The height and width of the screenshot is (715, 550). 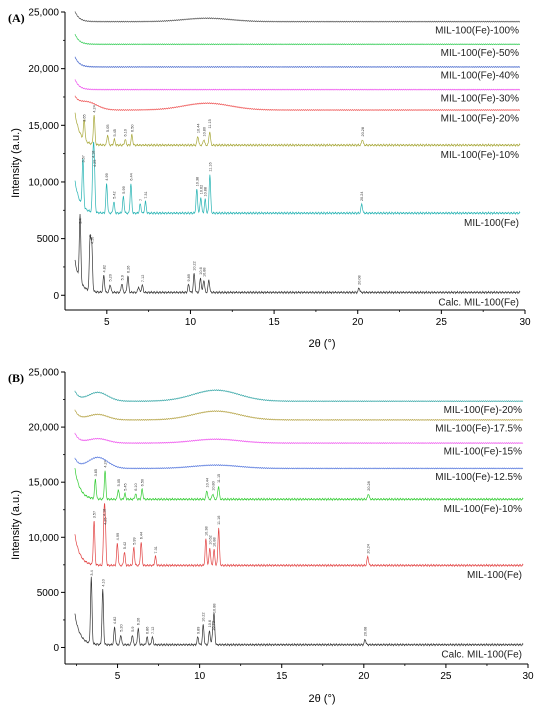 I want to click on xrd-trace: MIL-100(Fe)-17.5%, so click(x=299, y=422).